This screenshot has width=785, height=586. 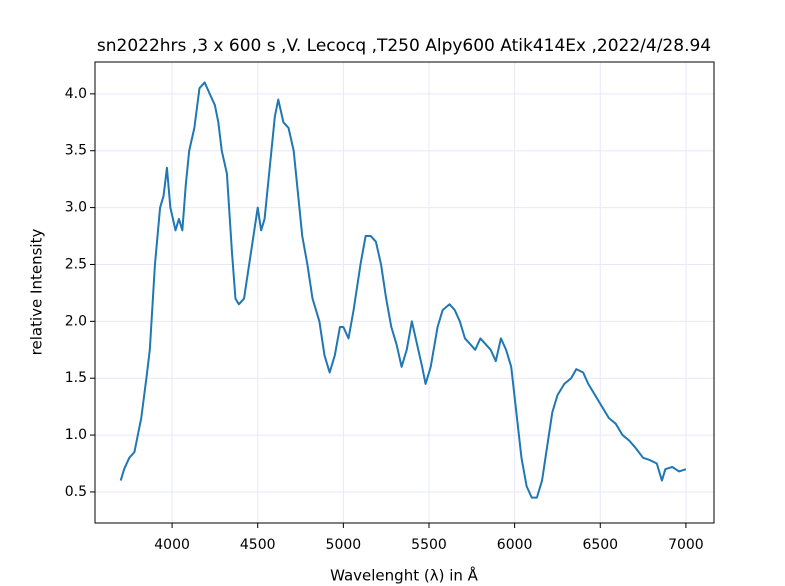 What do you see at coordinates (76, 94) in the screenshot?
I see `y-tick-label: 4.0` at bounding box center [76, 94].